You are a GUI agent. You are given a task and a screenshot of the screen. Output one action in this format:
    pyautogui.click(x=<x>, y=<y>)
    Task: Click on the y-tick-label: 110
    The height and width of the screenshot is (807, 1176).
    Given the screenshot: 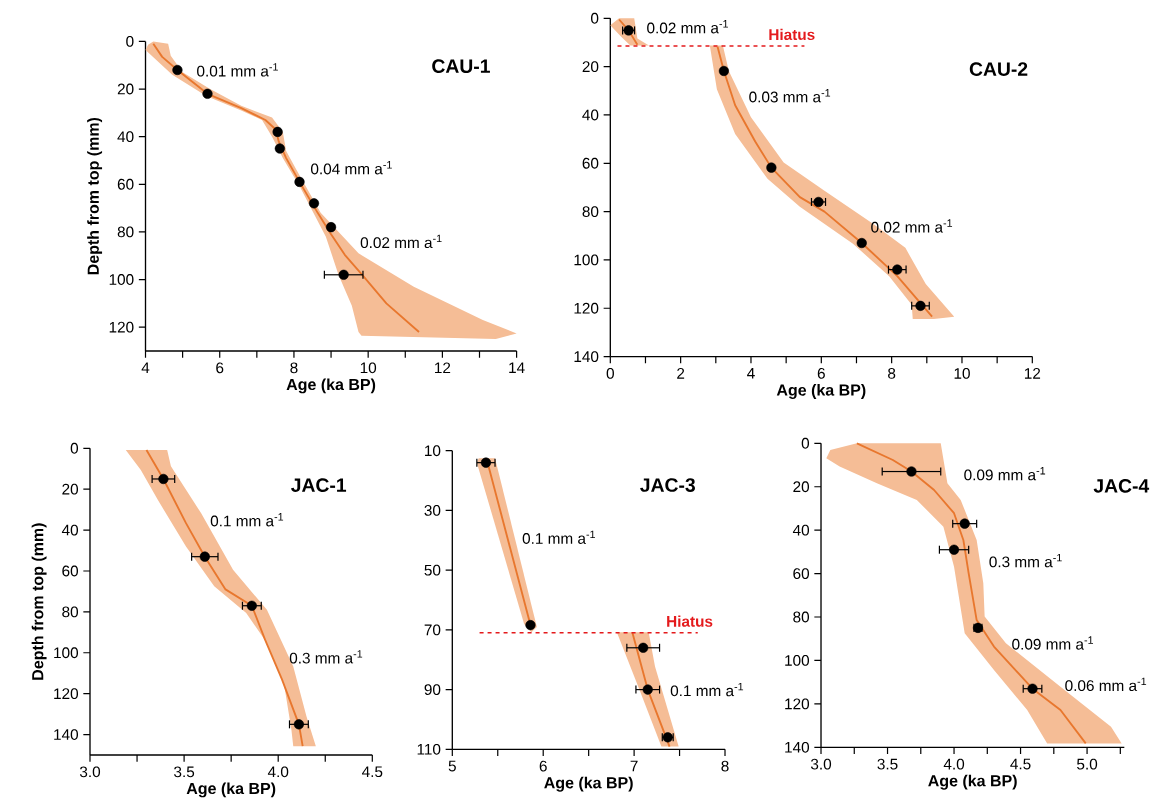 What is the action you would take?
    pyautogui.click(x=429, y=749)
    